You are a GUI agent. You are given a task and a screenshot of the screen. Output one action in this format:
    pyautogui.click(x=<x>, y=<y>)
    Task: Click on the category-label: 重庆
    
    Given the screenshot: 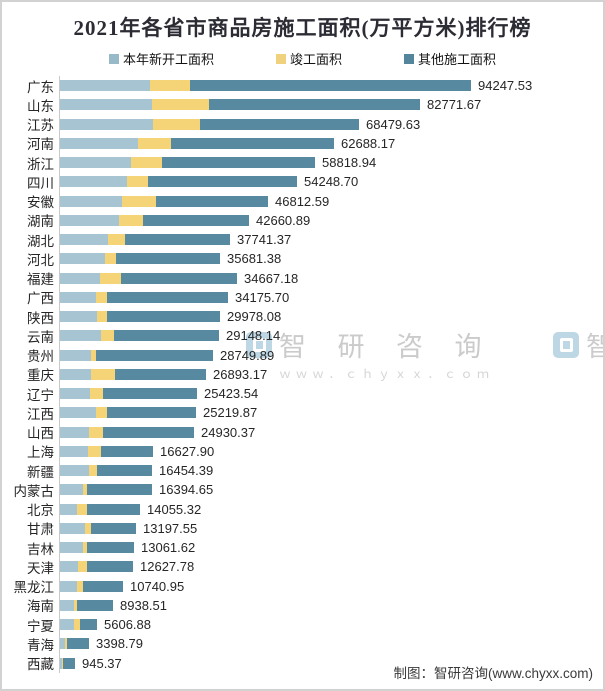 What is the action you would take?
    pyautogui.click(x=40, y=376)
    